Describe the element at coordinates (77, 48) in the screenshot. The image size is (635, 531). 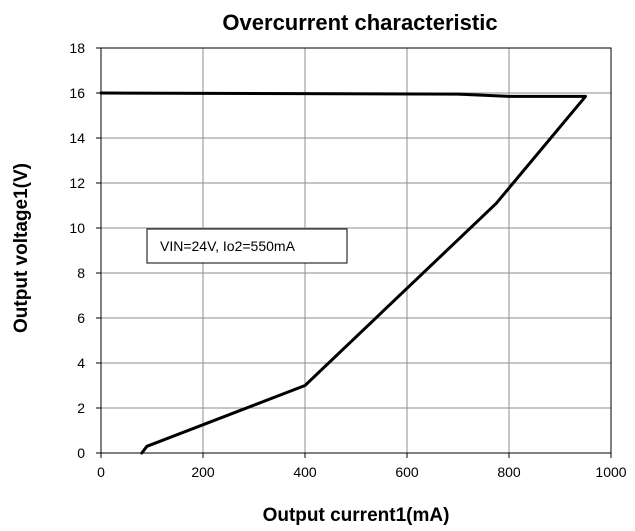
I see `y-tick-label-18: 18` at that location.